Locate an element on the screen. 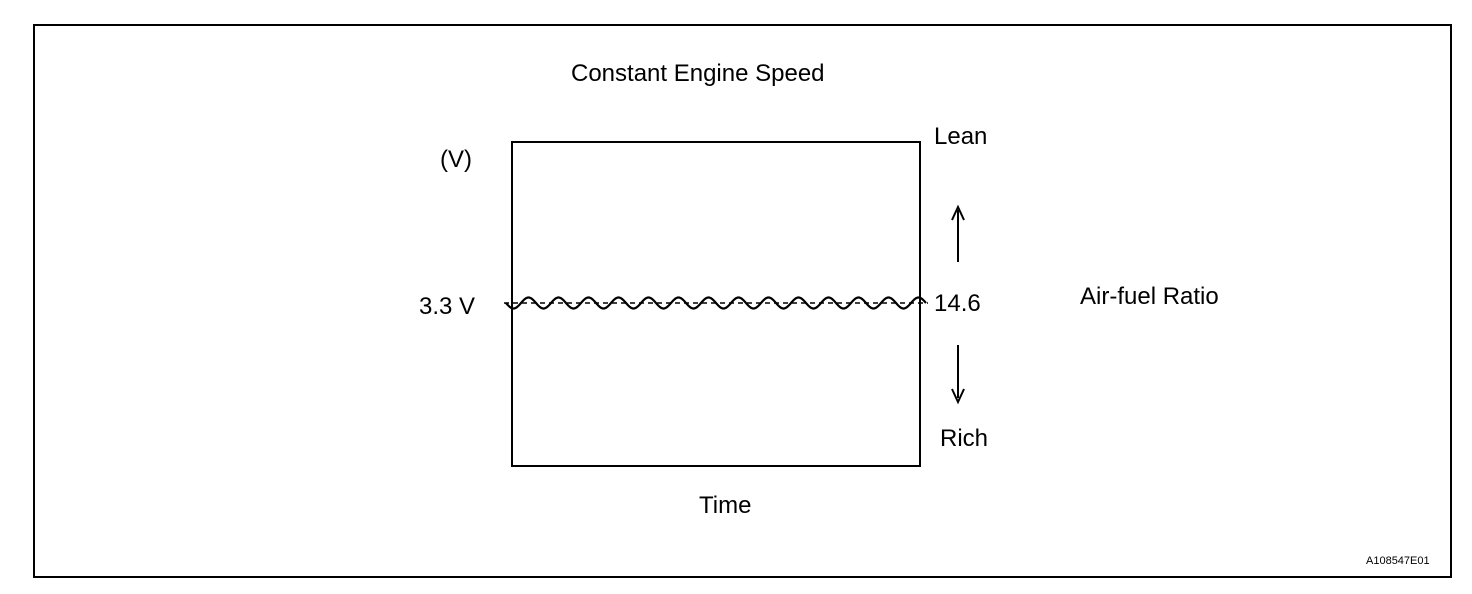 Image resolution: width=1472 pixels, height=594 pixels. arrow-up-icon is located at coordinates (958, 233).